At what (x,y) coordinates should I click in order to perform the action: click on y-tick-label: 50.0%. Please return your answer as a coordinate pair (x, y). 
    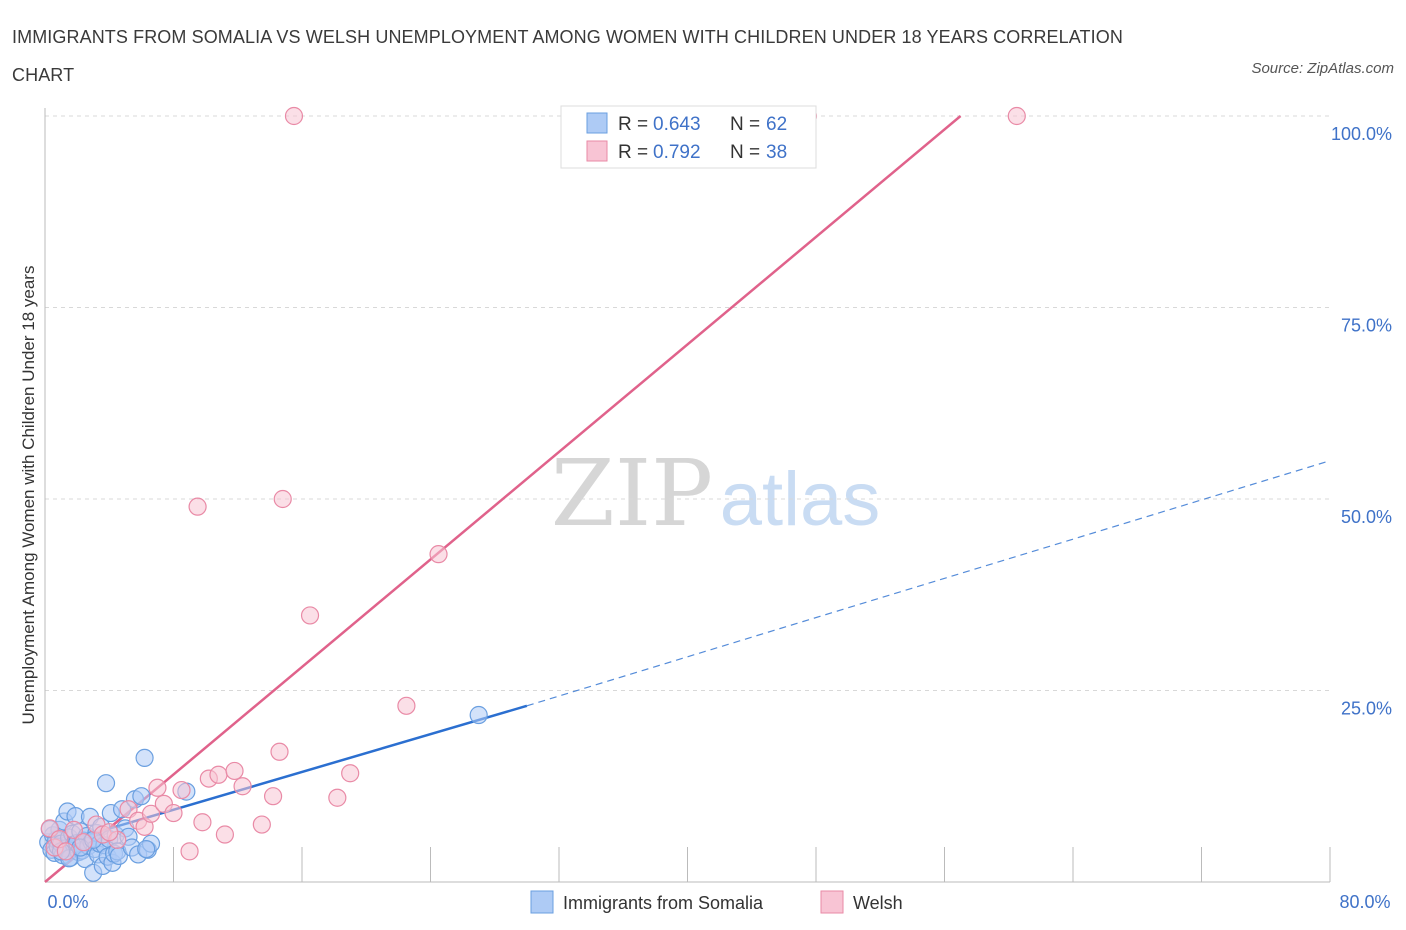
    Looking at the image, I should click on (1366, 517).